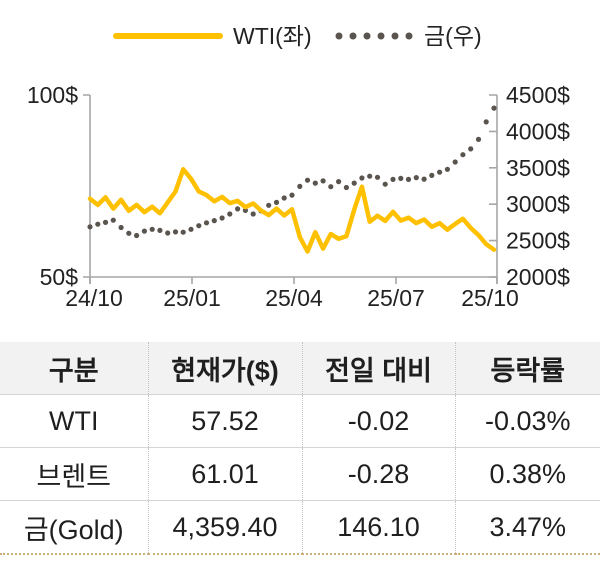 The height and width of the screenshot is (561, 600). I want to click on left-tick-100: 100$, so click(52, 95).